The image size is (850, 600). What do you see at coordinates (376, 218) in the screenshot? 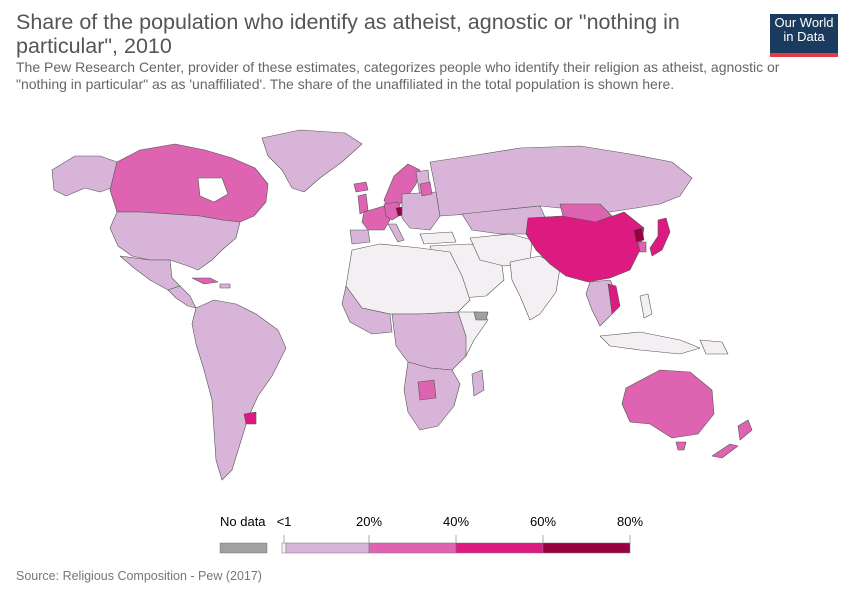
I see `country-france` at bounding box center [376, 218].